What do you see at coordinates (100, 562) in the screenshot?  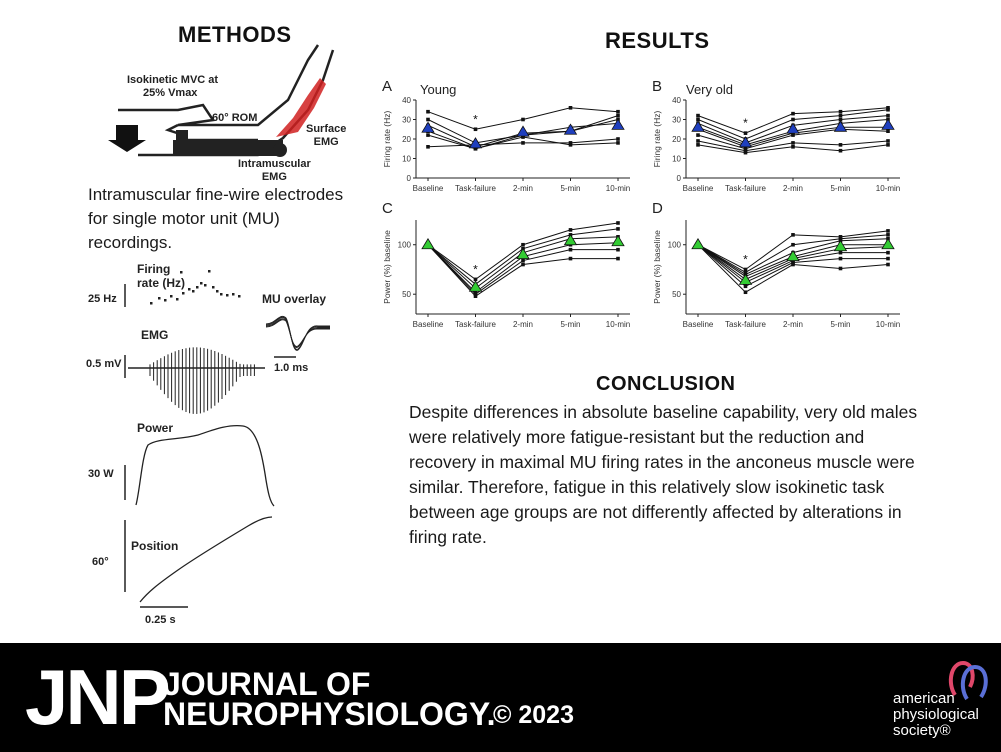 I see `position-scale-label: 60°` at bounding box center [100, 562].